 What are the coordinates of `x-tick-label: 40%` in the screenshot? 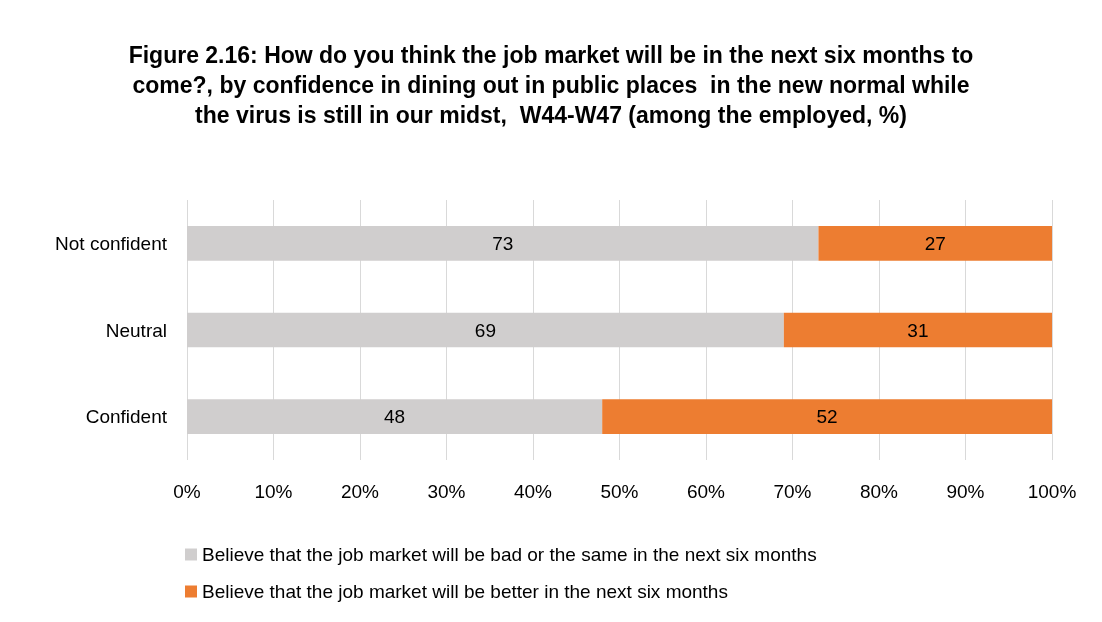 It's located at (533, 491).